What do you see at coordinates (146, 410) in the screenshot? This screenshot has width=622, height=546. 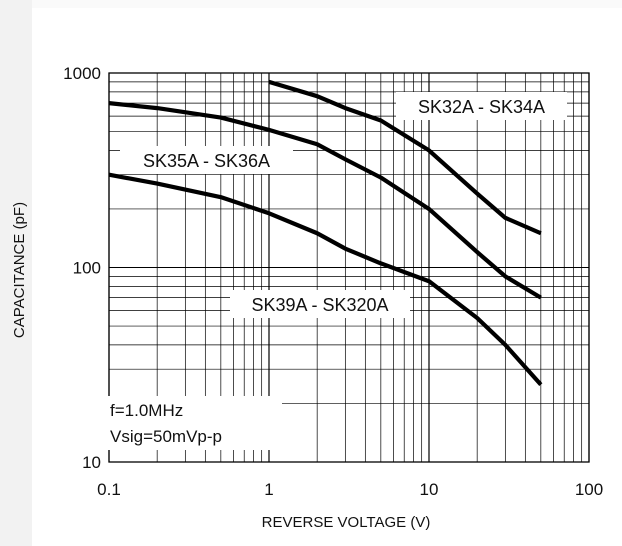 I see `annotation-frequency: f=1.0MHz` at bounding box center [146, 410].